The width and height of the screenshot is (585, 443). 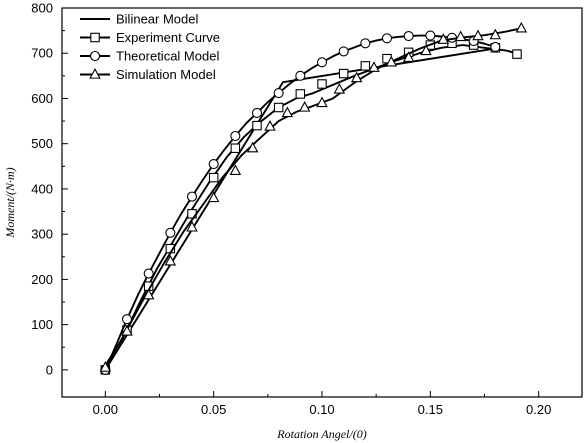 I want to click on y-tick-label: 200, so click(x=42, y=279).